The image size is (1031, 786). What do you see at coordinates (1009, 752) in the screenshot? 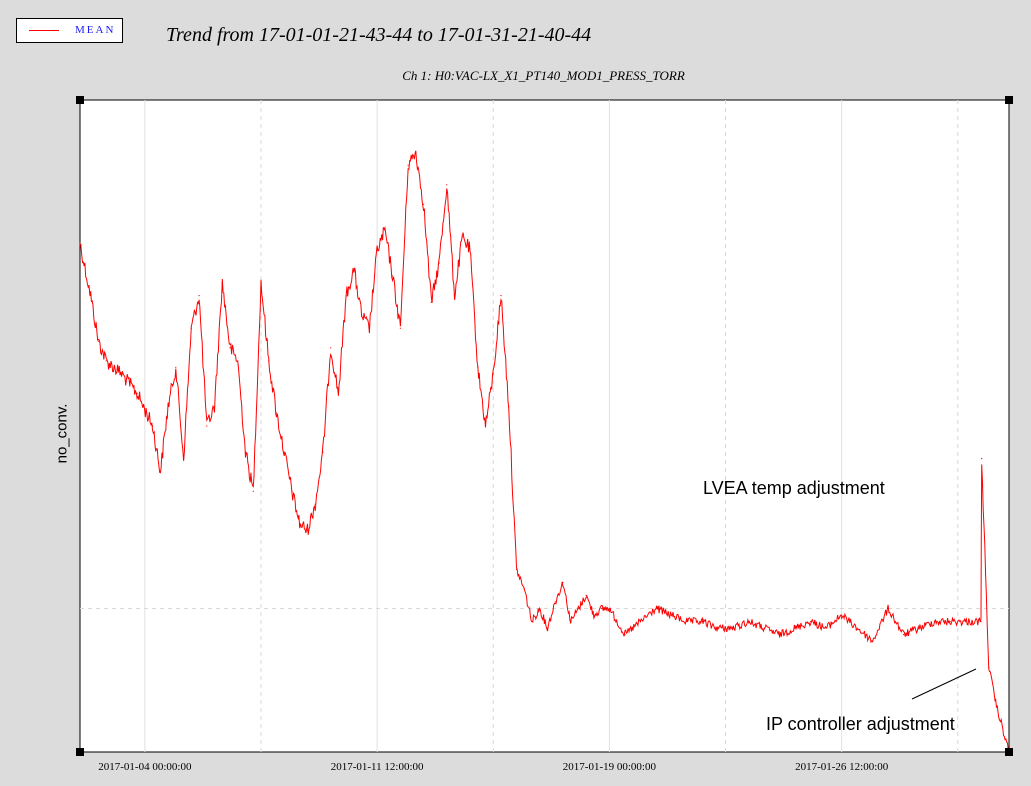
I see `corner-marker-br` at bounding box center [1009, 752].